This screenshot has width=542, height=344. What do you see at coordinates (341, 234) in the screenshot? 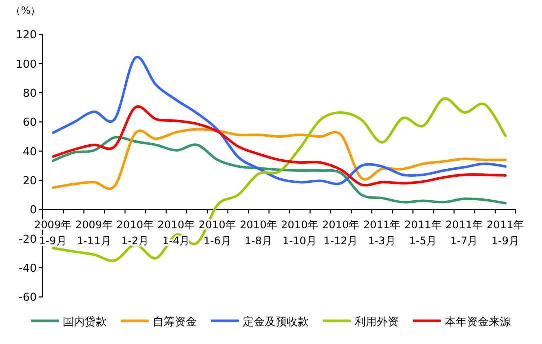
I see `x-tick-label: 2010年1-12月` at bounding box center [341, 234].